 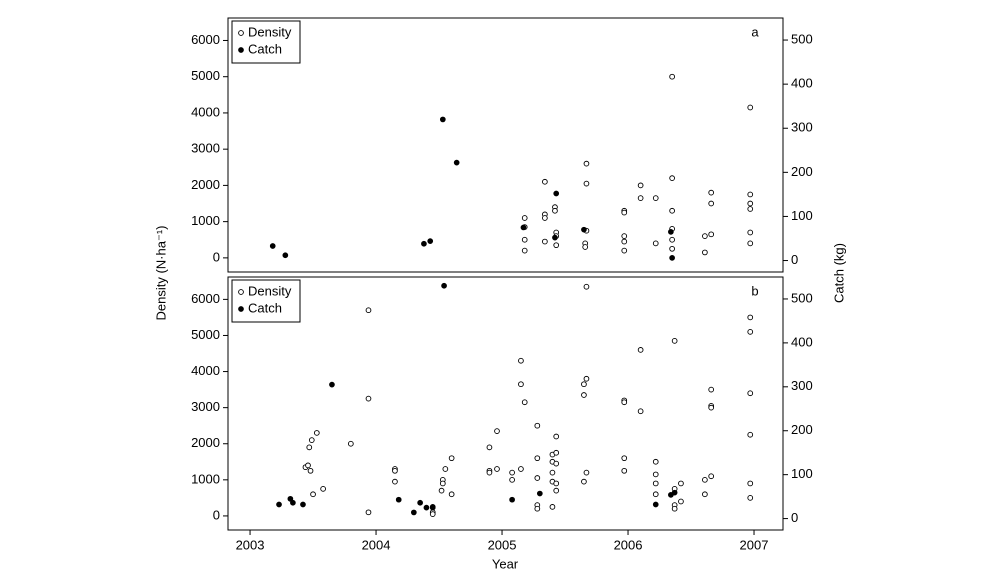 What do you see at coordinates (241, 50) in the screenshot?
I see `legend-marker` at bounding box center [241, 50].